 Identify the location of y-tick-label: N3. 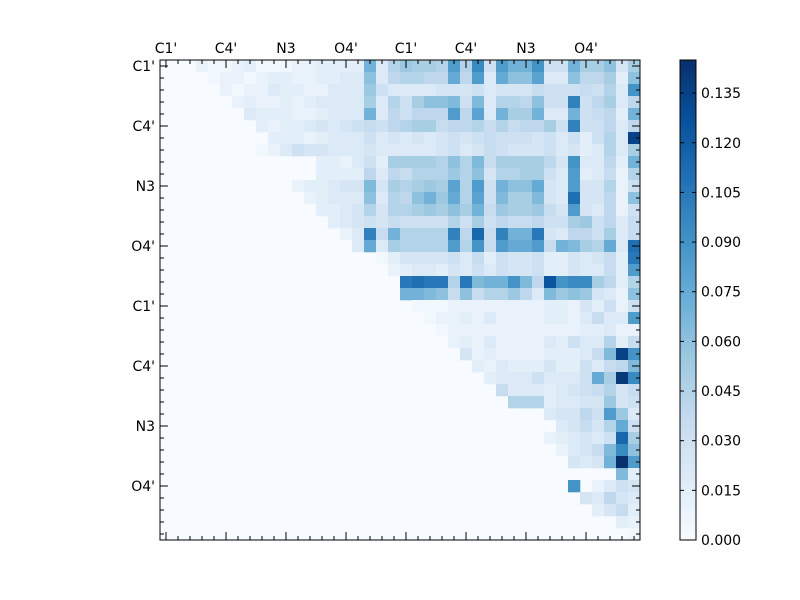
(145, 427).